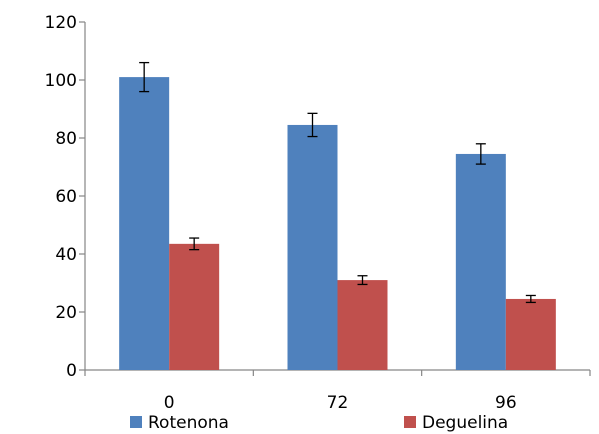 This screenshot has width=599, height=434. I want to click on legend: Rotenona Deguelina, so click(319, 423).